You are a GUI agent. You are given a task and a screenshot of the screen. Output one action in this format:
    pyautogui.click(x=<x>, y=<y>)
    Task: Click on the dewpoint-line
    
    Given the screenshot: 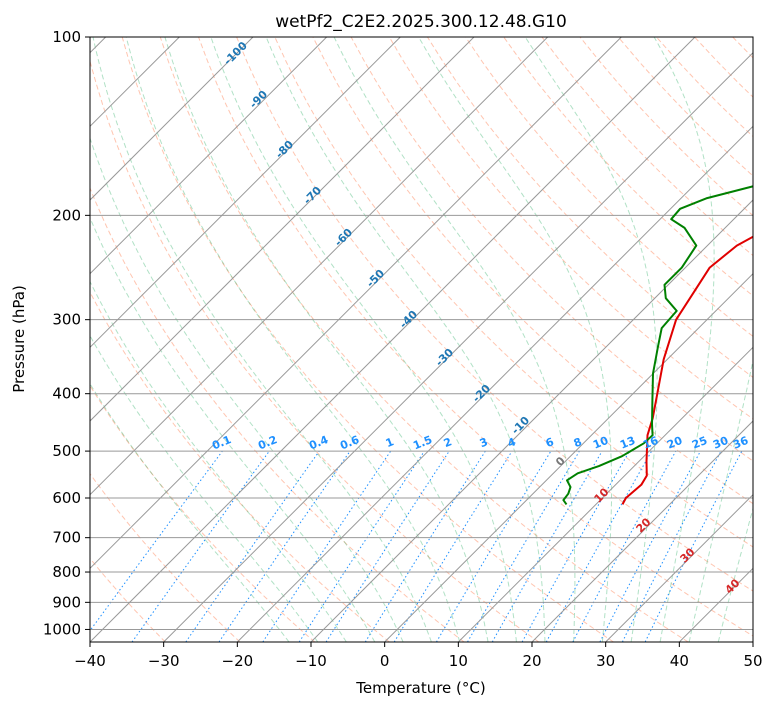 What is the action you would take?
    pyautogui.click(x=657, y=345)
    